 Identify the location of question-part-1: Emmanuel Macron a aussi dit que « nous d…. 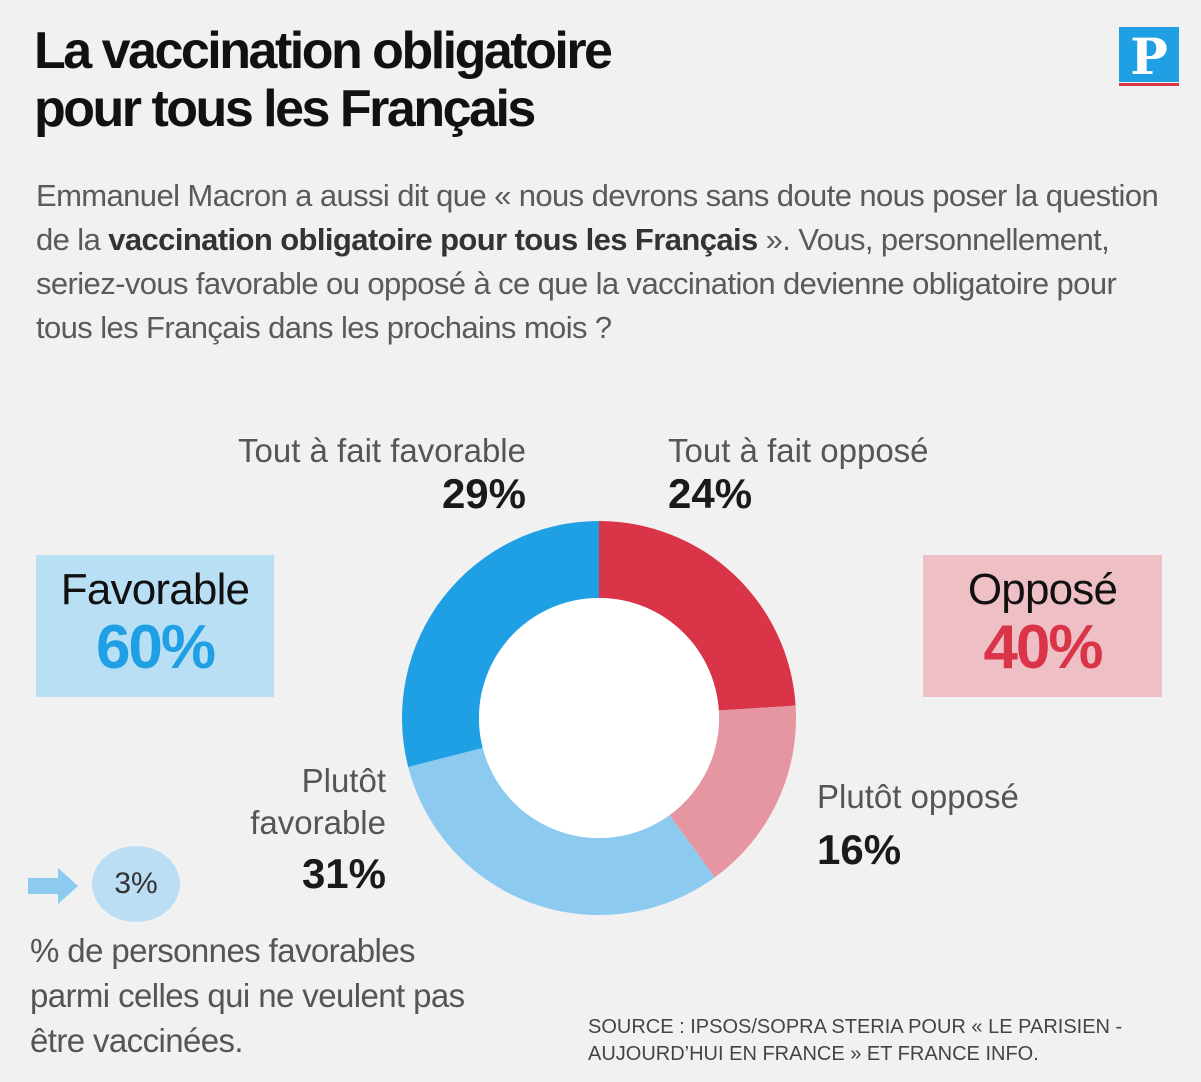
(597, 217).